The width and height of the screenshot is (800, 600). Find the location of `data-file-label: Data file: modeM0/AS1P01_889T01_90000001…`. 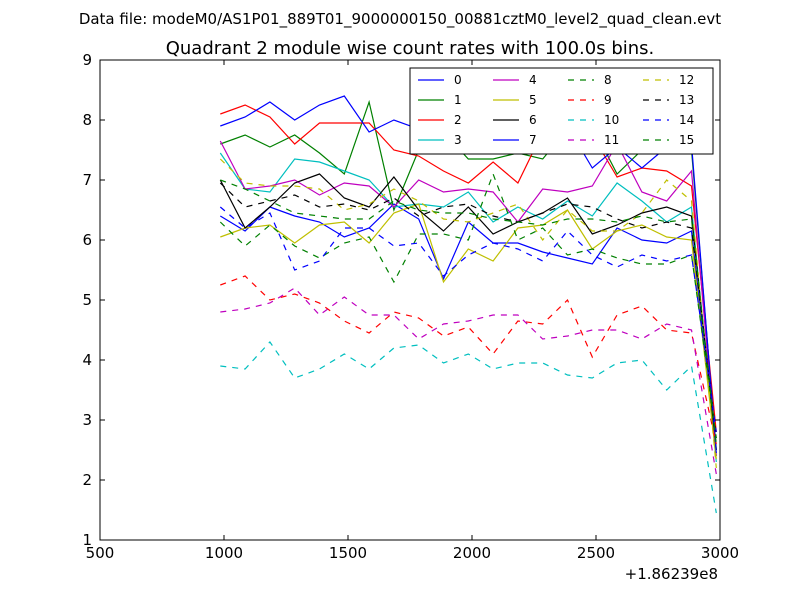

data-file-label: Data file: modeM0/AS1P01_889T01_90000001… is located at coordinates (400, 19).